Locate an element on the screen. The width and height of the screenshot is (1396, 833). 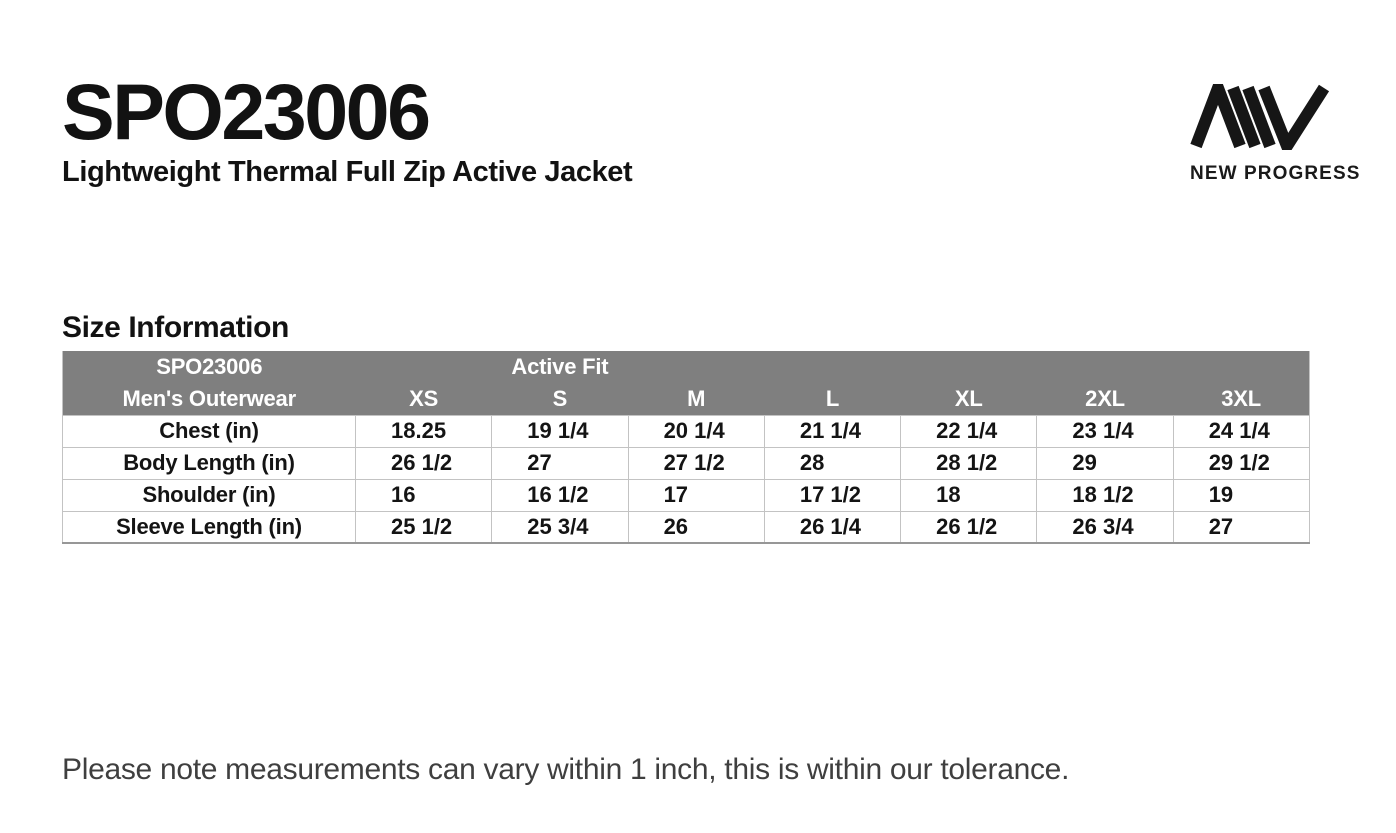
size-value-cell: 17 1/2 is located at coordinates (832, 495).